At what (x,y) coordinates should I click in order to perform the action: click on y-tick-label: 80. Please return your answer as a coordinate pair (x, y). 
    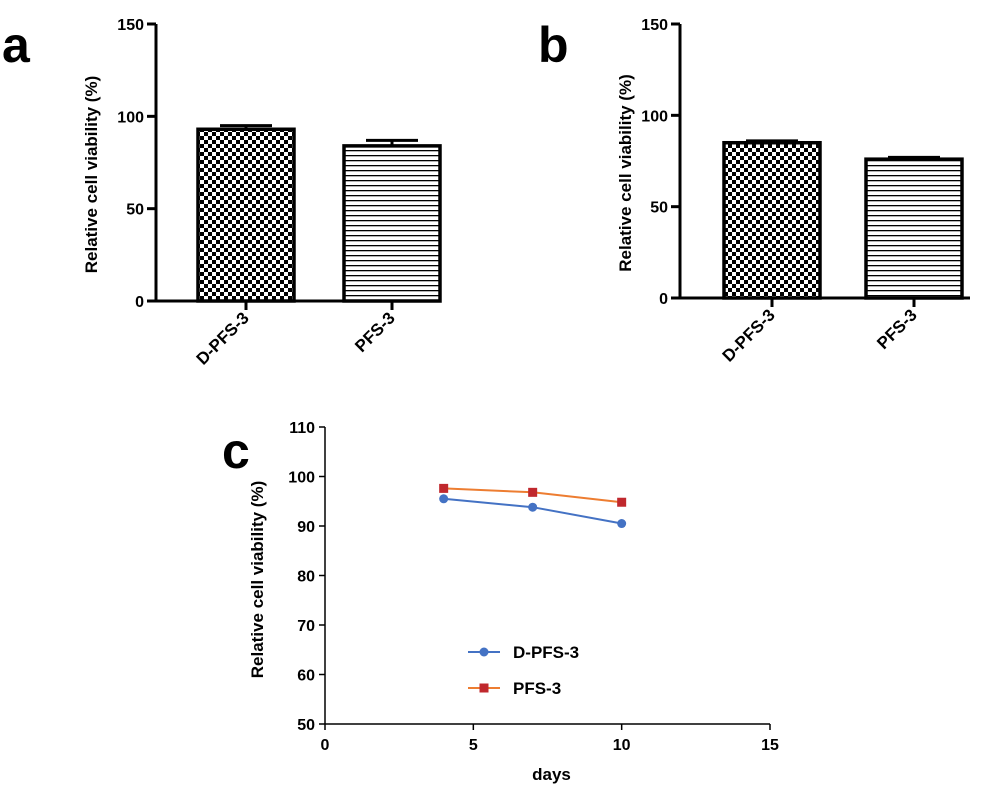
    Looking at the image, I should click on (306, 577).